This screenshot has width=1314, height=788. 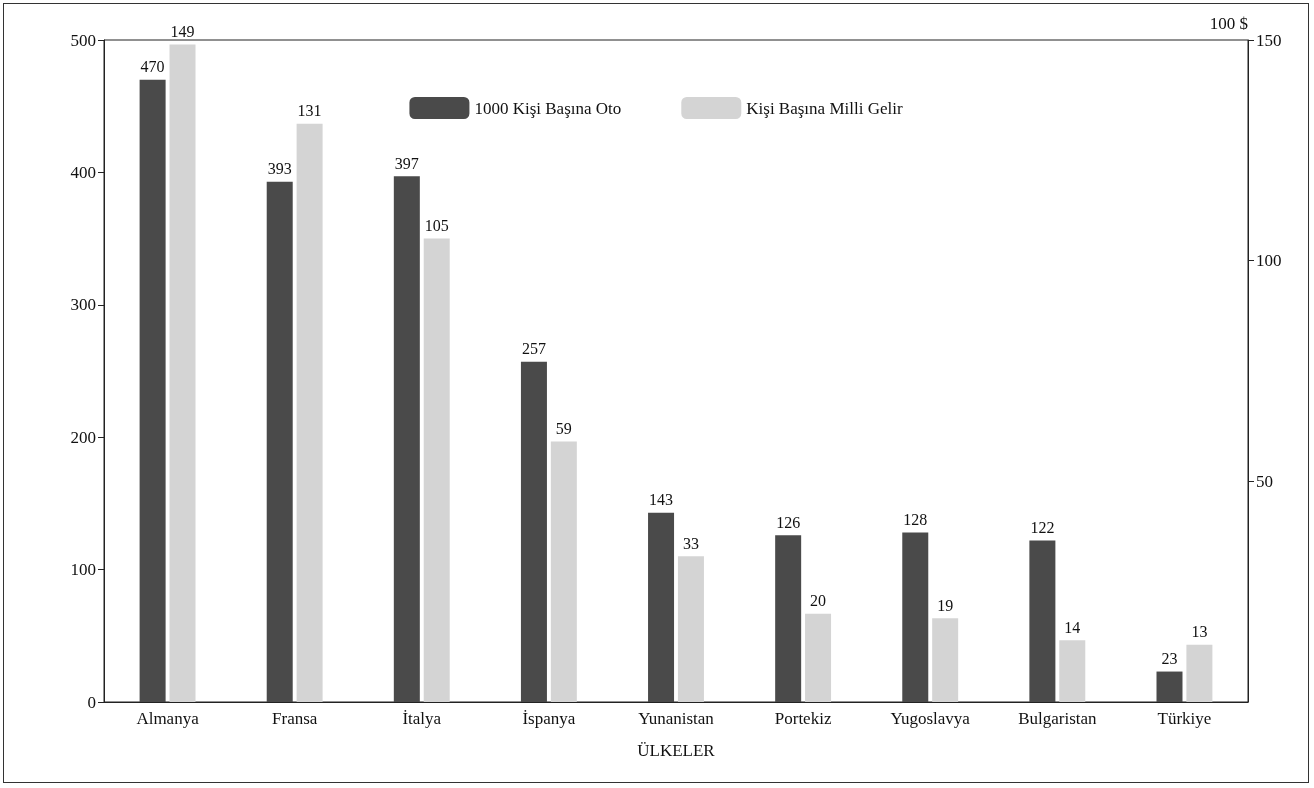 I want to click on x-tick-label: İtalya, so click(x=422, y=718).